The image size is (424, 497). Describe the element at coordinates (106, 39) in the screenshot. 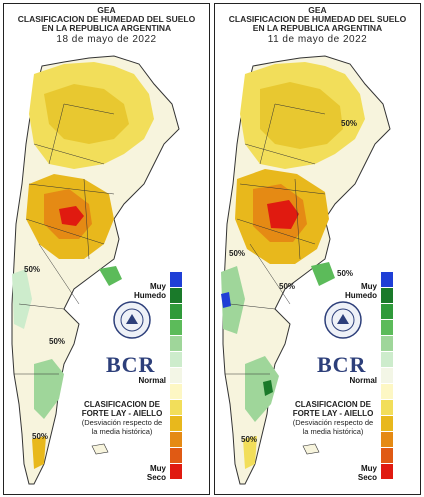

I see `map-date: 18 de mayo de 2022` at that location.